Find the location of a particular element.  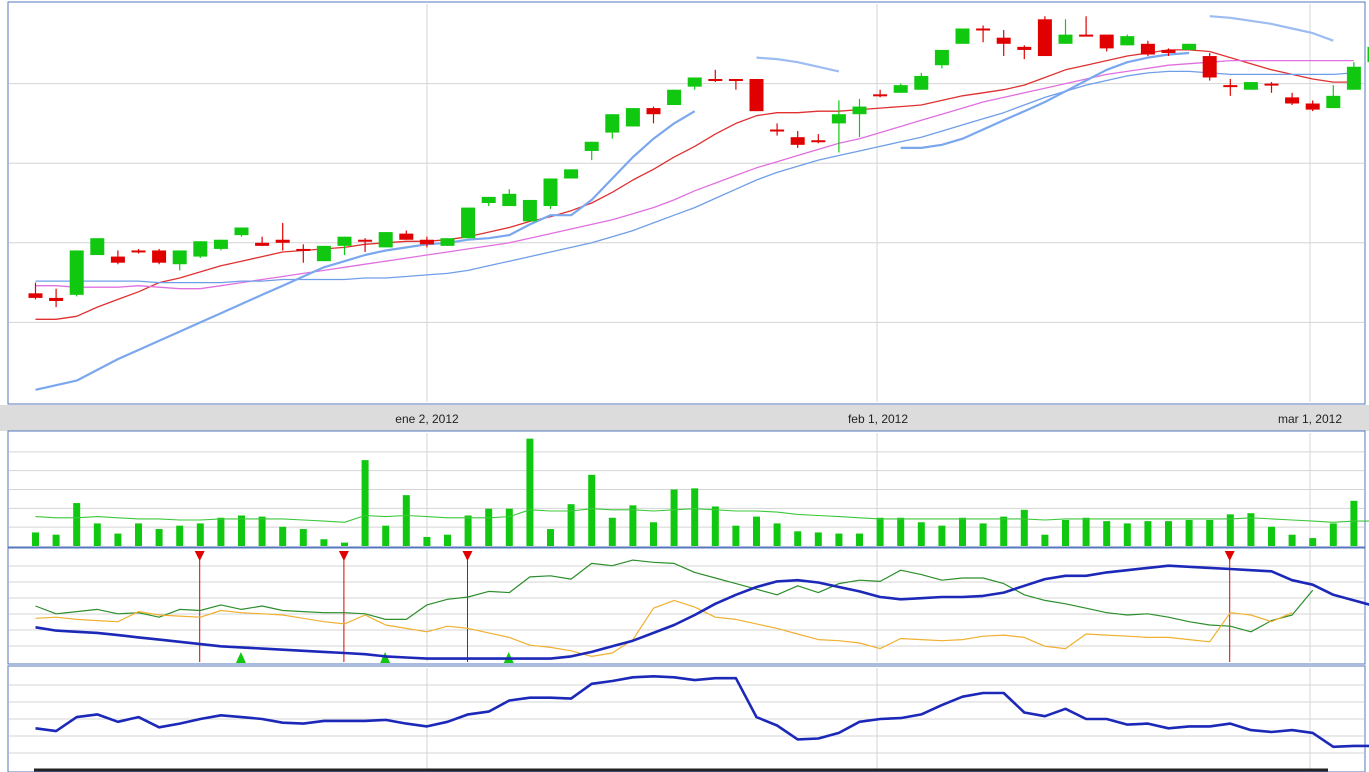

x-tick-label-feb: feb 1, 2012 is located at coordinates (878, 419).